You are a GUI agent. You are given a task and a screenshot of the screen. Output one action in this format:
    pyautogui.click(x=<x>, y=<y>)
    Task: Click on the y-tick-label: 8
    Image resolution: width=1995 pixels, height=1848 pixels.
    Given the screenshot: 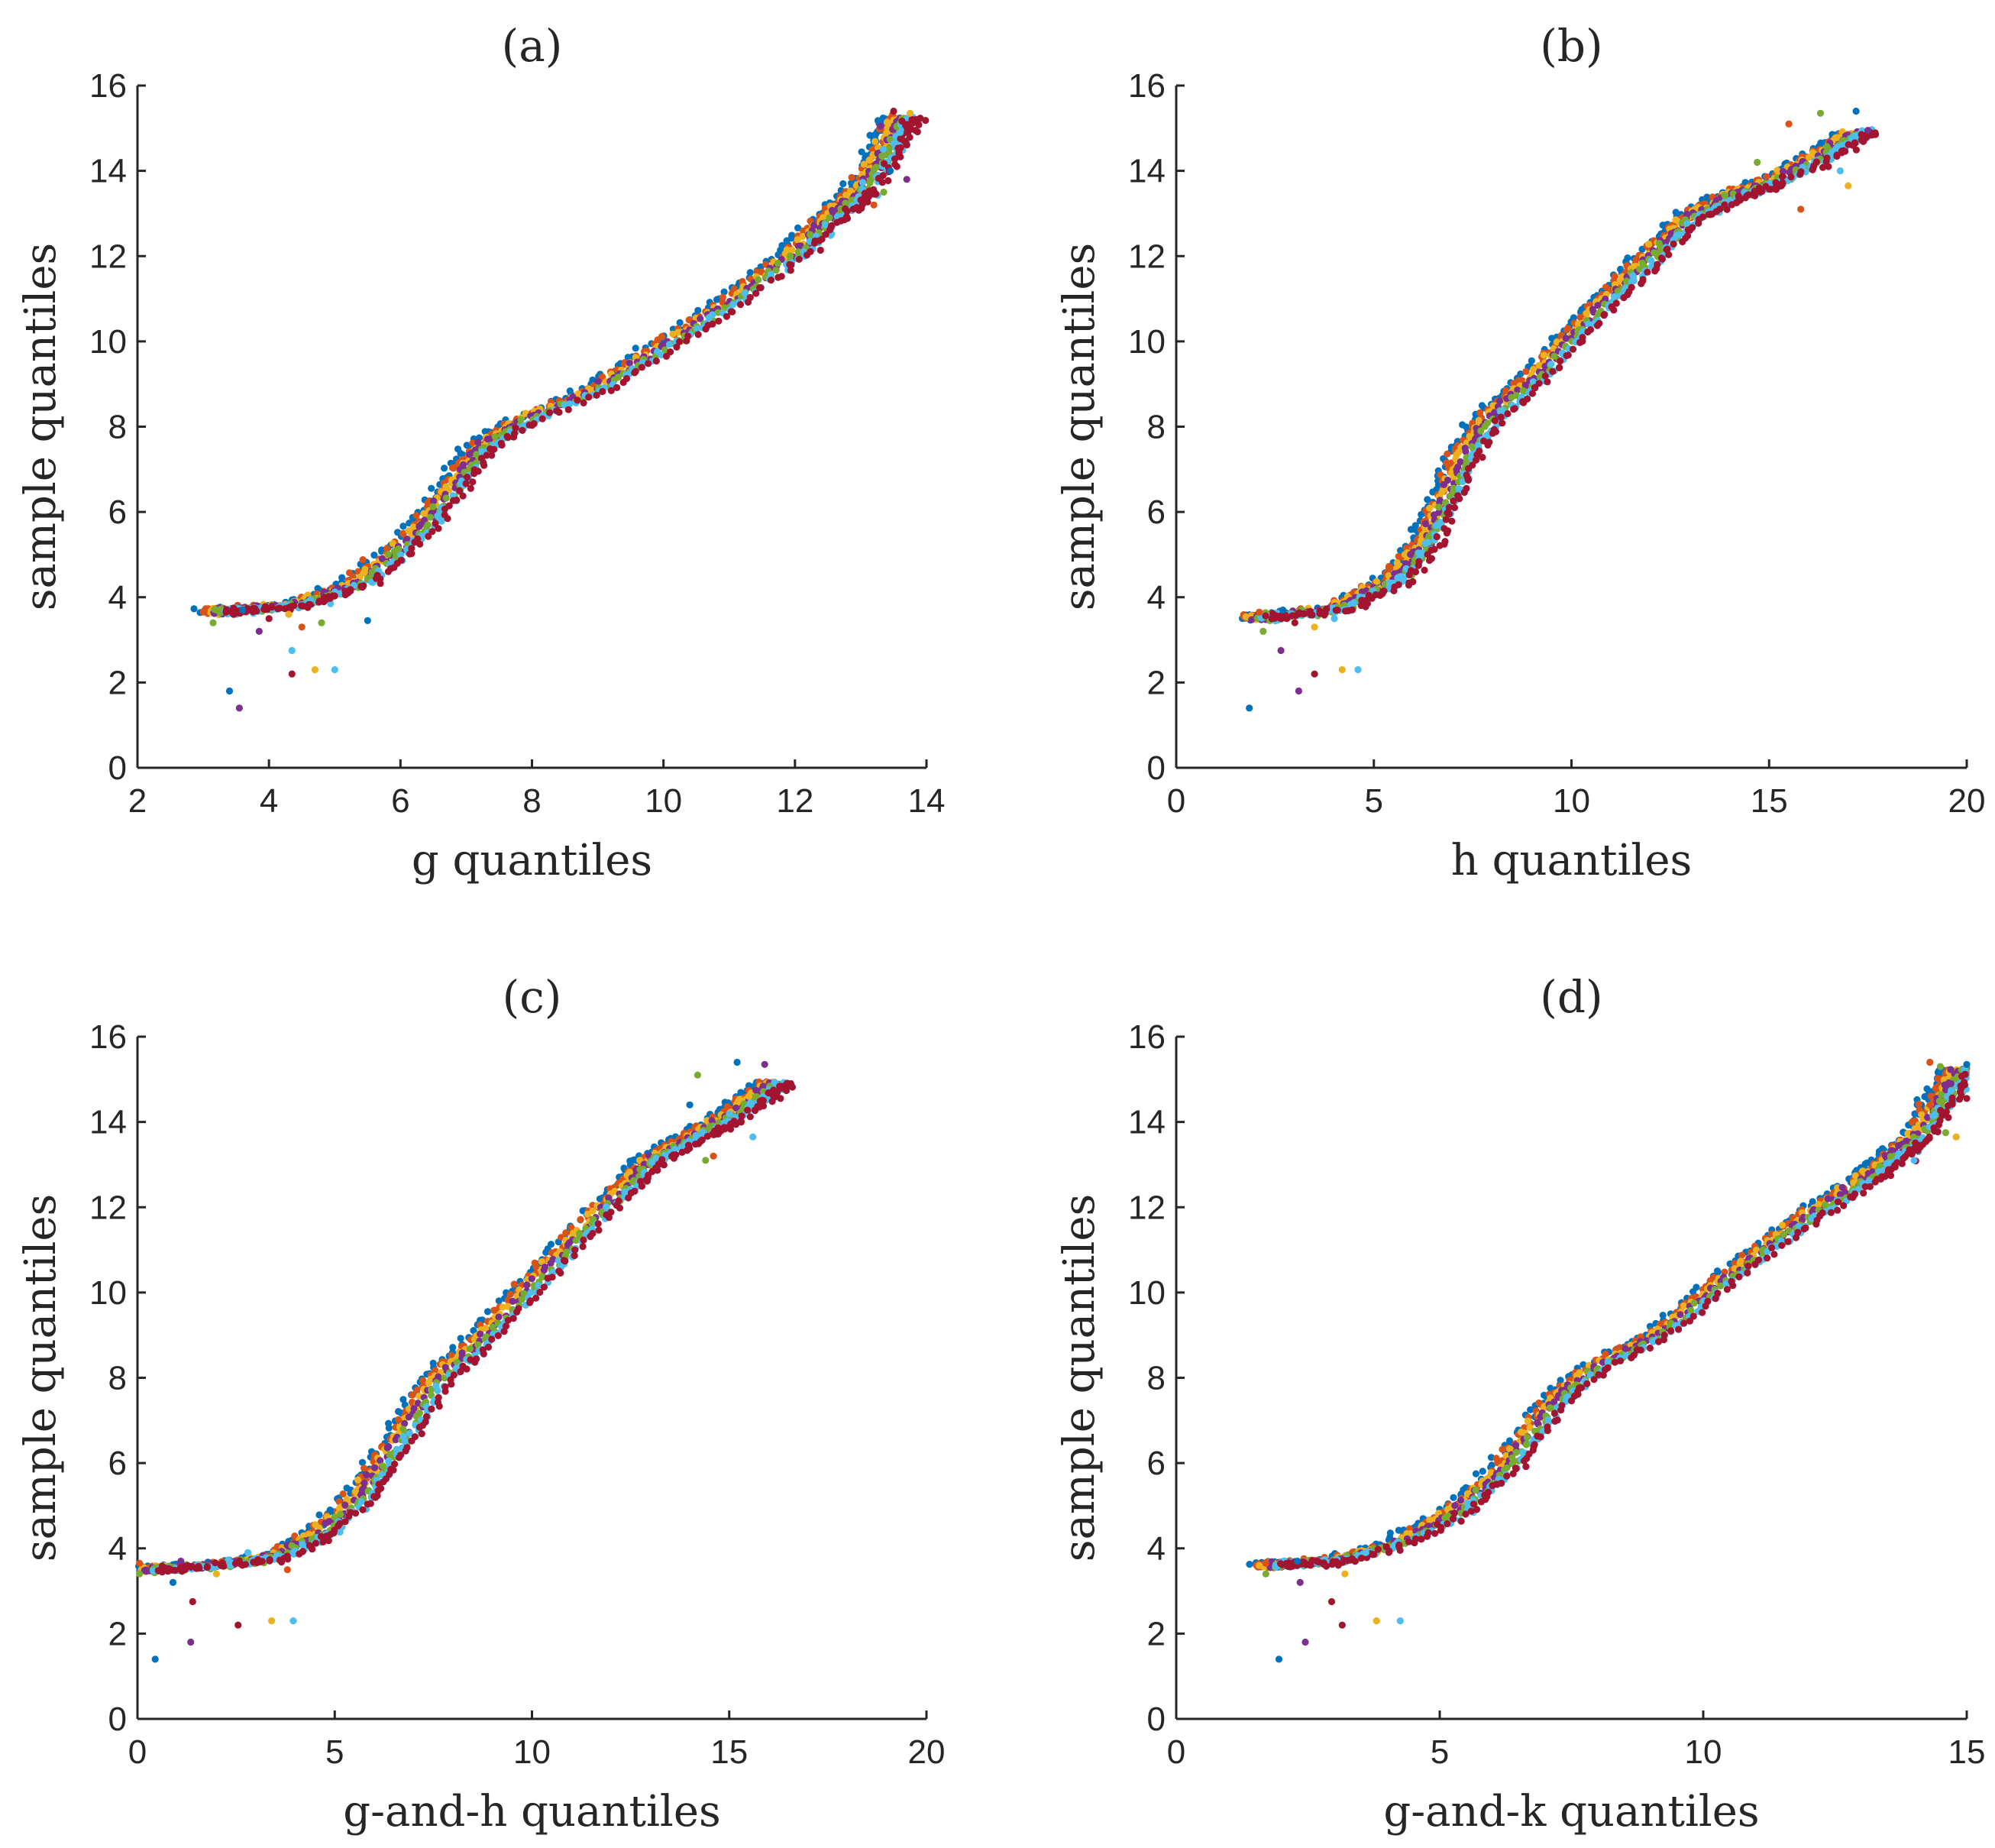 What is the action you would take?
    pyautogui.click(x=117, y=427)
    